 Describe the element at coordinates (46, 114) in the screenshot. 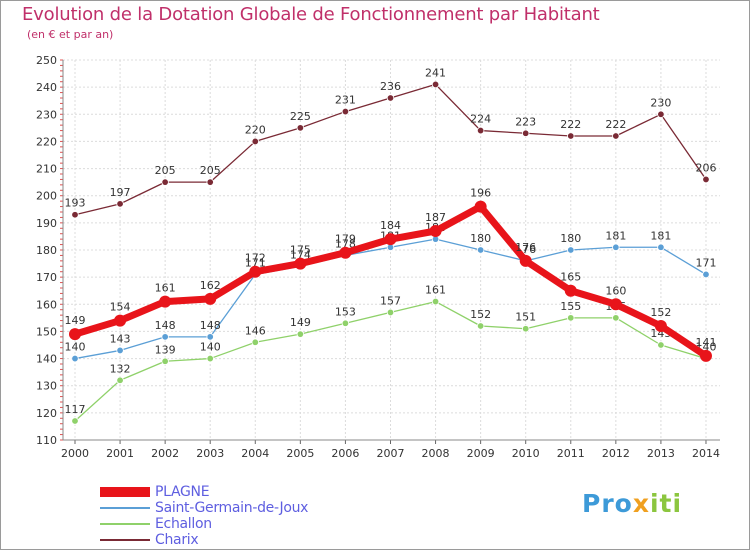

I see `y-tick-label: 230` at that location.